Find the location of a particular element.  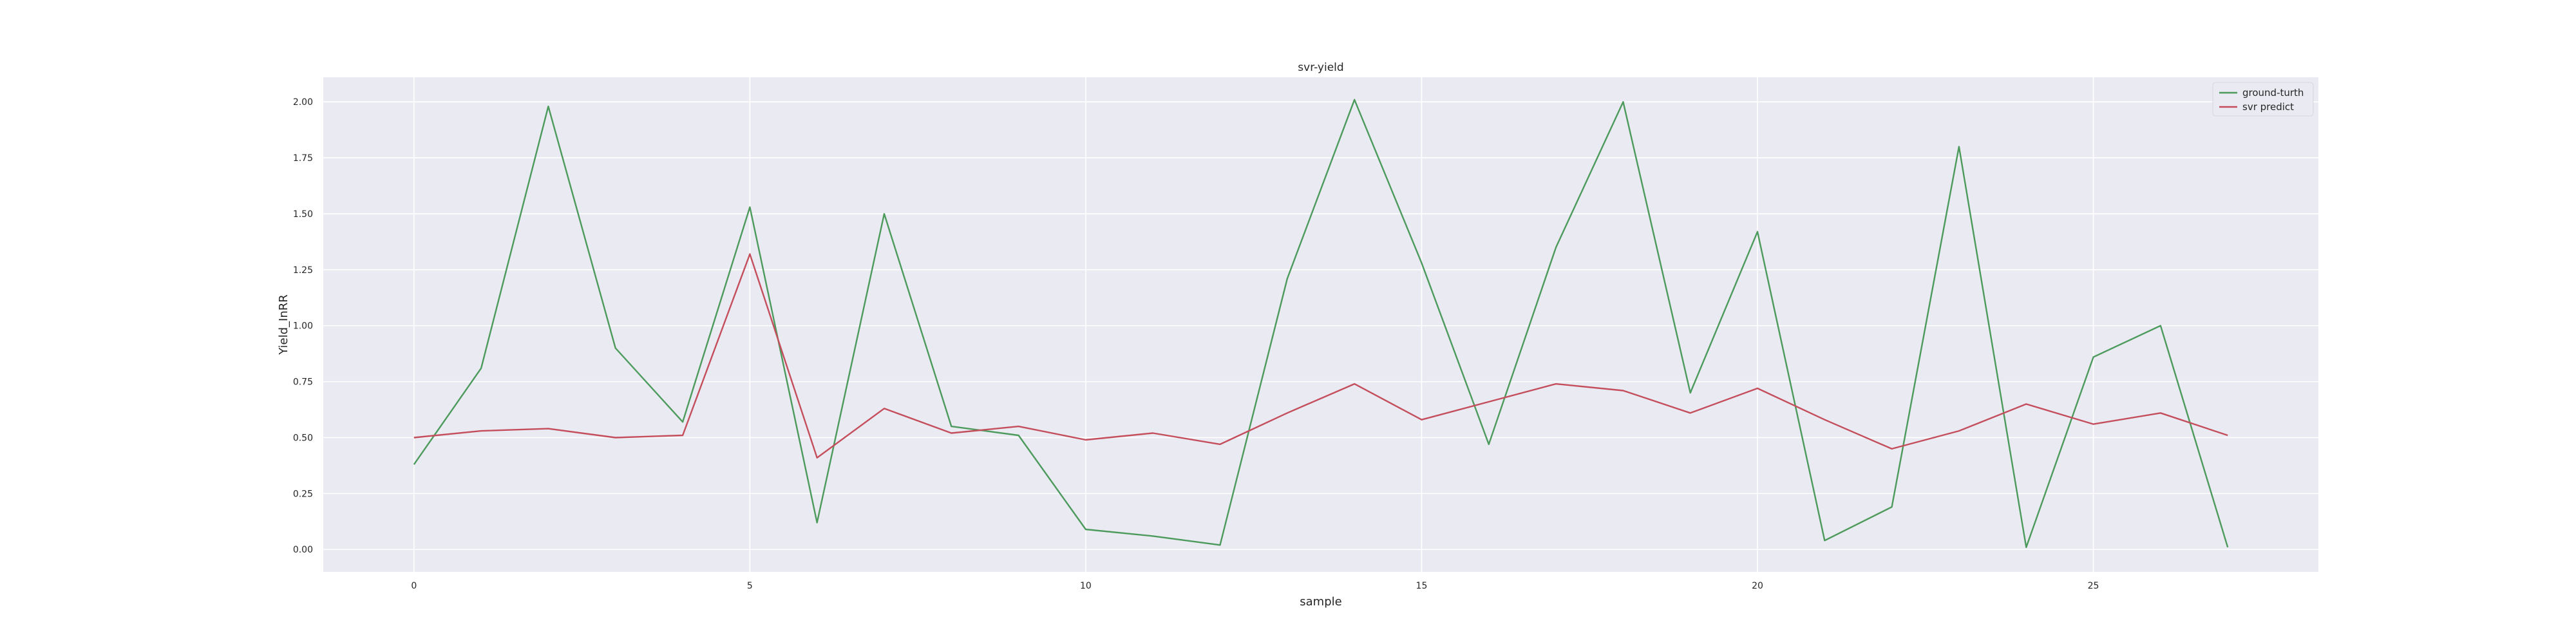

chart-title: svr-yield is located at coordinates (1320, 67).